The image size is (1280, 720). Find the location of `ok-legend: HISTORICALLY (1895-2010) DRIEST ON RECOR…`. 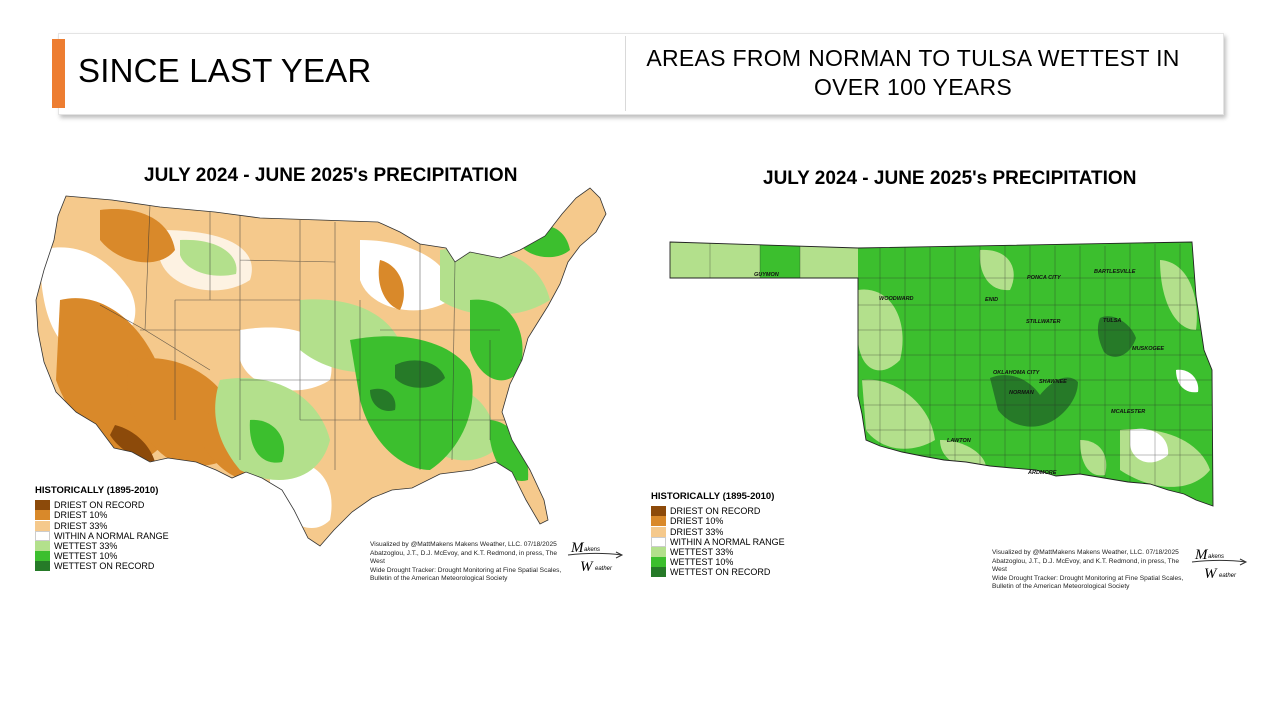

ok-legend: HISTORICALLY (1895-2010) DRIEST ON RECOR… is located at coordinates (718, 534).